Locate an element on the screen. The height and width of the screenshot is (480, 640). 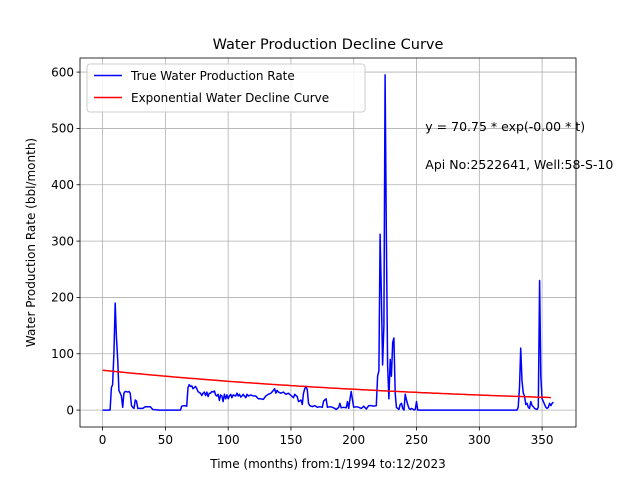
equation-annotation: y = 70.75 * exp(-0.00 * t) is located at coordinates (505, 126).